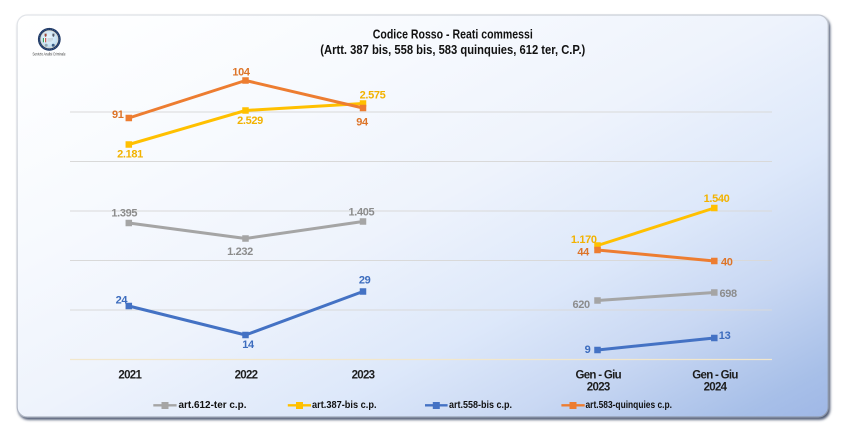 This screenshot has height=428, width=841. What do you see at coordinates (365, 281) in the screenshot?
I see `svg-text: 29` at bounding box center [365, 281].